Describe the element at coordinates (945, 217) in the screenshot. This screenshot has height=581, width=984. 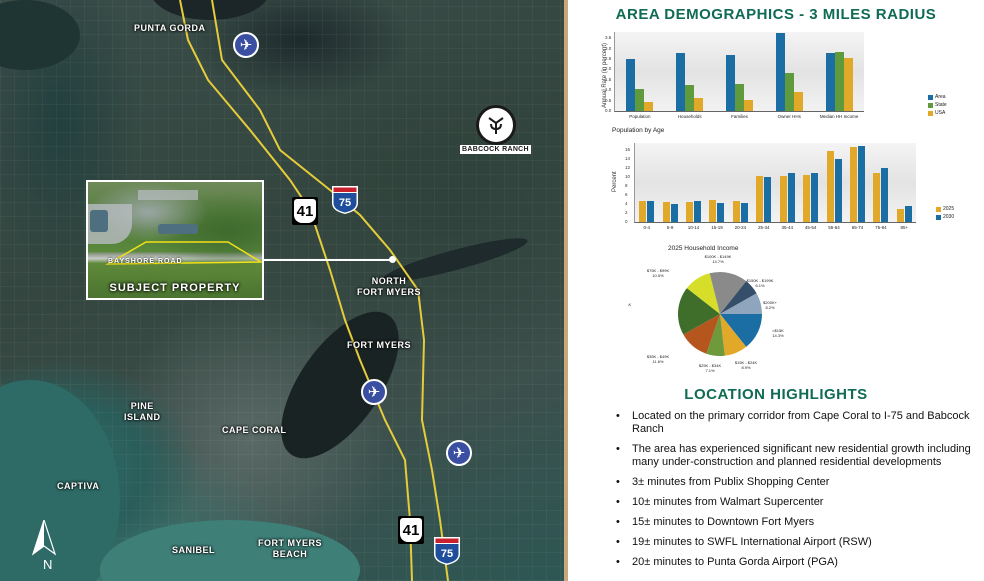
I see `legend-item: 2030` at that location.